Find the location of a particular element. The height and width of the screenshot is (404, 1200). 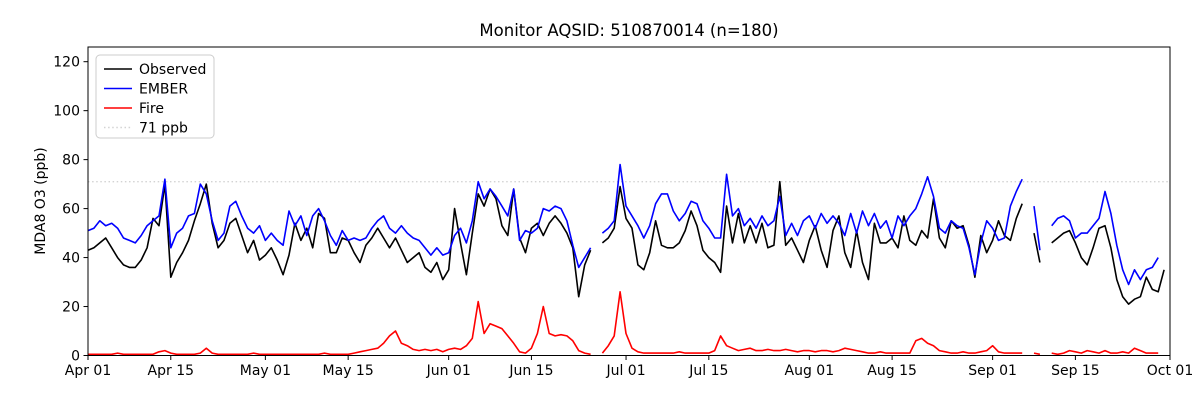

y-tick-label: 20 is located at coordinates (71, 308).